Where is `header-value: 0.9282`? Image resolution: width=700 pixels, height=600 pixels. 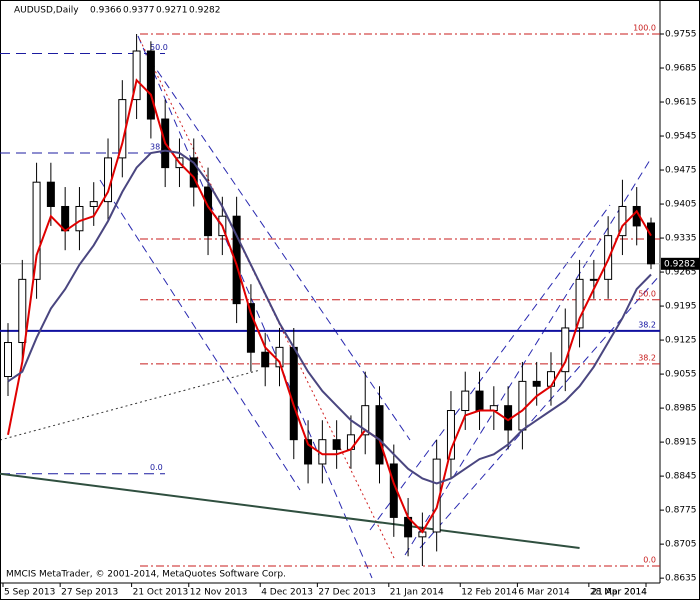
header-value: 0.9282 is located at coordinates (205, 11).